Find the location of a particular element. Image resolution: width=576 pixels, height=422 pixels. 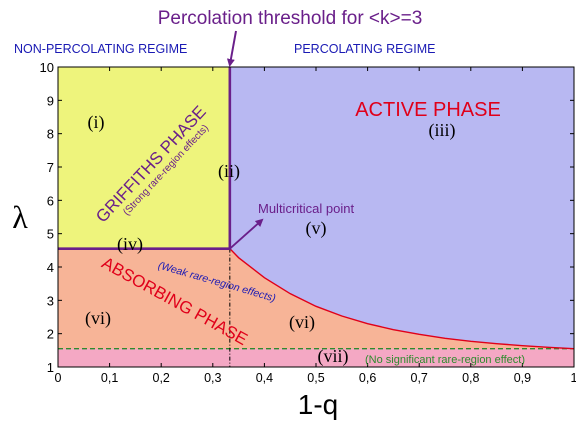

x-tick-label: 1 is located at coordinates (573, 378).